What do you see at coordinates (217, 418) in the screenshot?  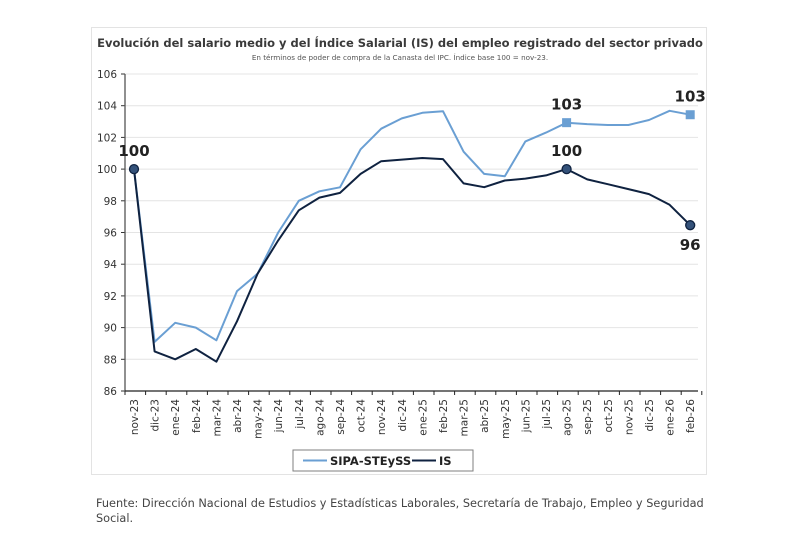 I see `x-tick-label: mar-24` at bounding box center [217, 418].